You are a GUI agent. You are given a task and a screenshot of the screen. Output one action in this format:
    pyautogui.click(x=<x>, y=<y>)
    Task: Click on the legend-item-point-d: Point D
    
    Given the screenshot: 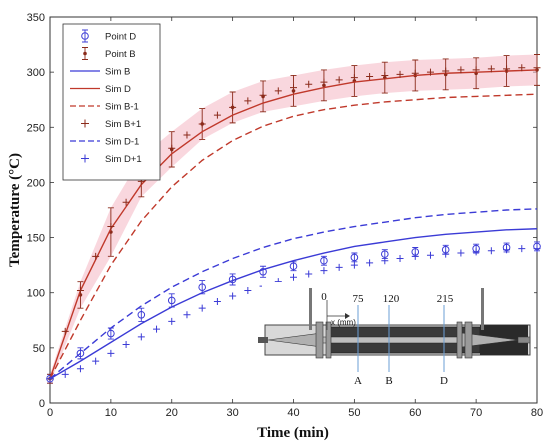 What is the action you would take?
    pyautogui.click(x=108, y=36)
    